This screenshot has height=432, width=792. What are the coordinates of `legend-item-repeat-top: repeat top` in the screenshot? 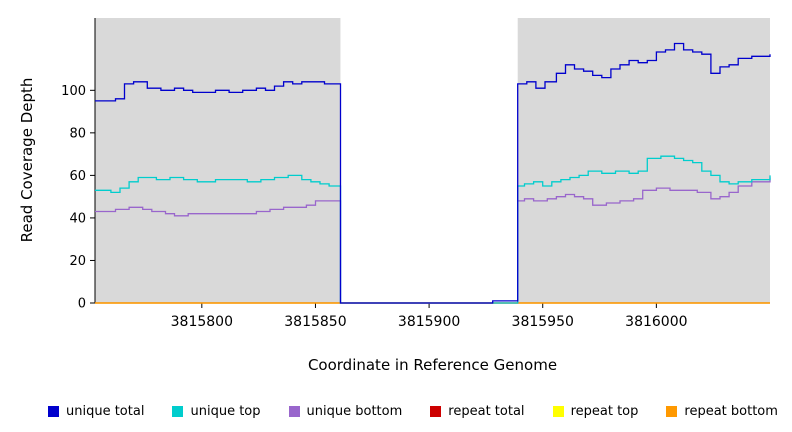 It's located at (595, 411).